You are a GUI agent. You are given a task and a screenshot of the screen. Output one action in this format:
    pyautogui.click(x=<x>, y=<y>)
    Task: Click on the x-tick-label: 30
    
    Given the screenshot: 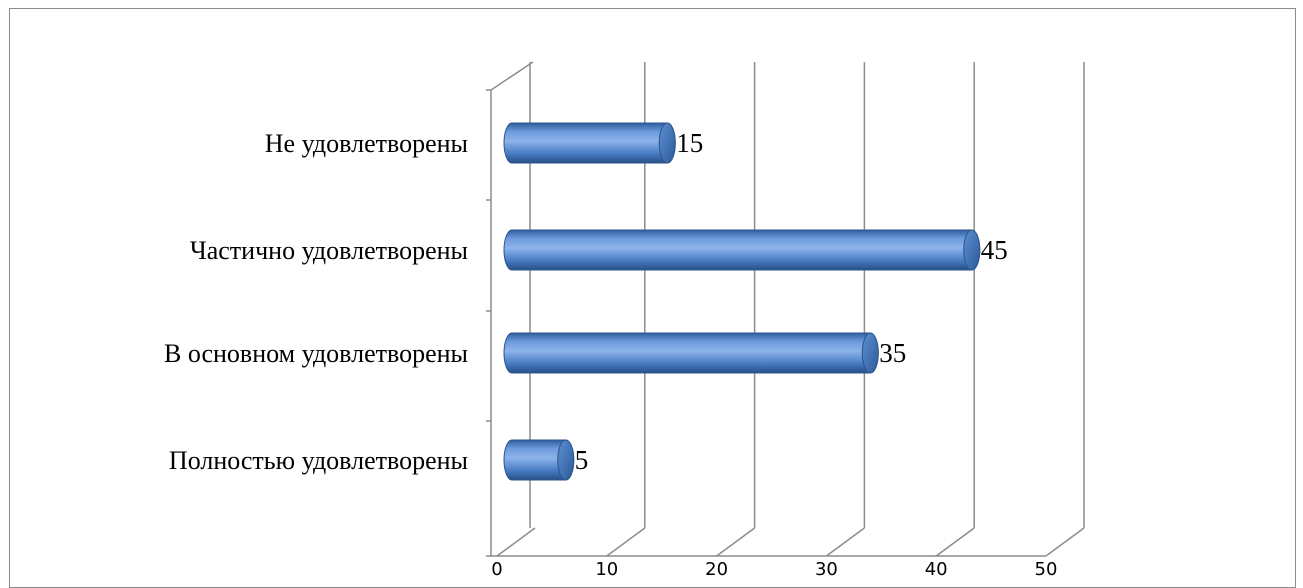 What is the action you would take?
    pyautogui.click(x=826, y=569)
    